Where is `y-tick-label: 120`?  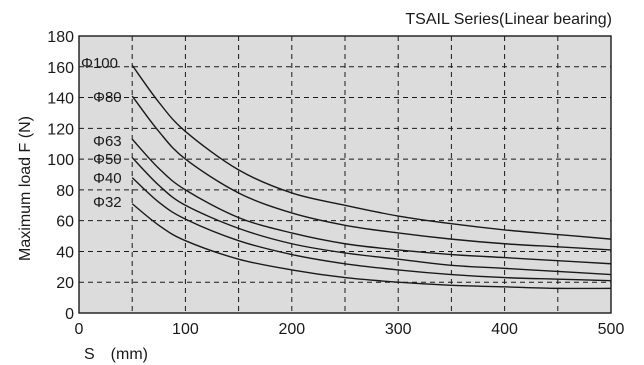 y-tick-label: 120 is located at coordinates (60, 129).